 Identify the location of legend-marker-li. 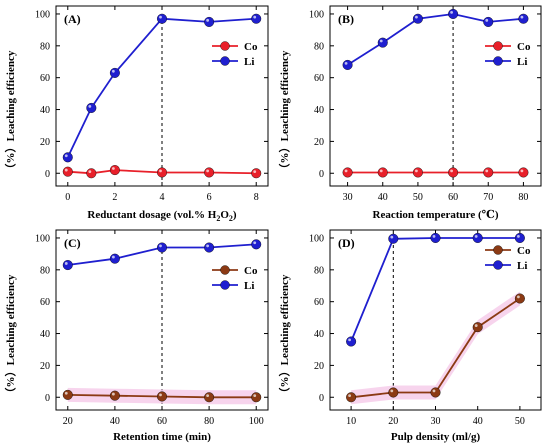
(225, 285).